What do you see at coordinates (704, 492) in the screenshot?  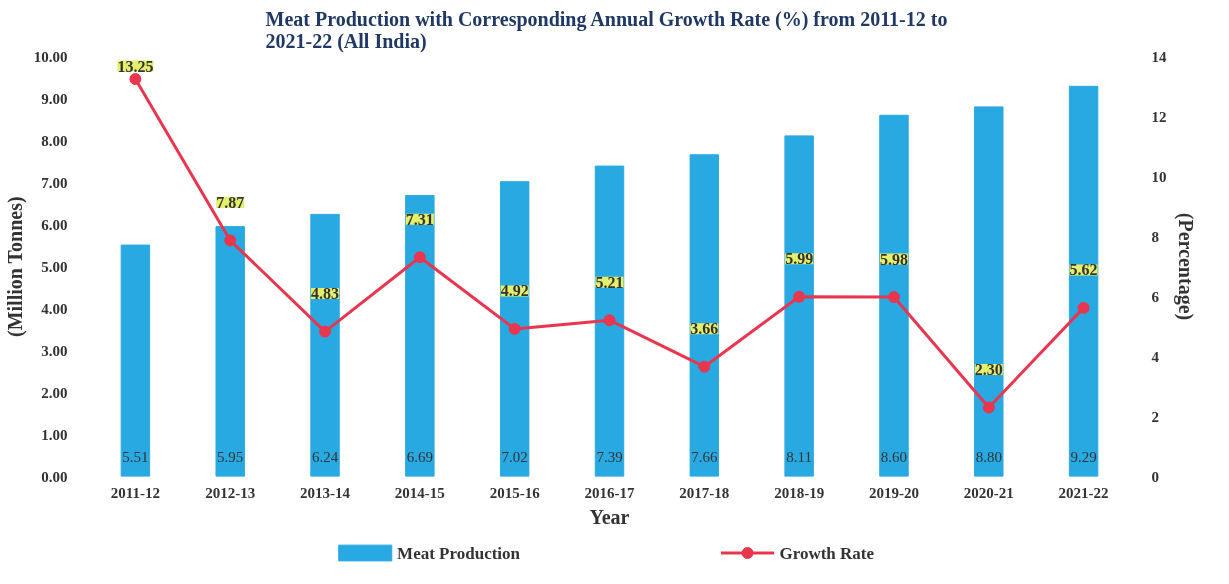 I see `x-tick-label: 2017-18` at bounding box center [704, 492].